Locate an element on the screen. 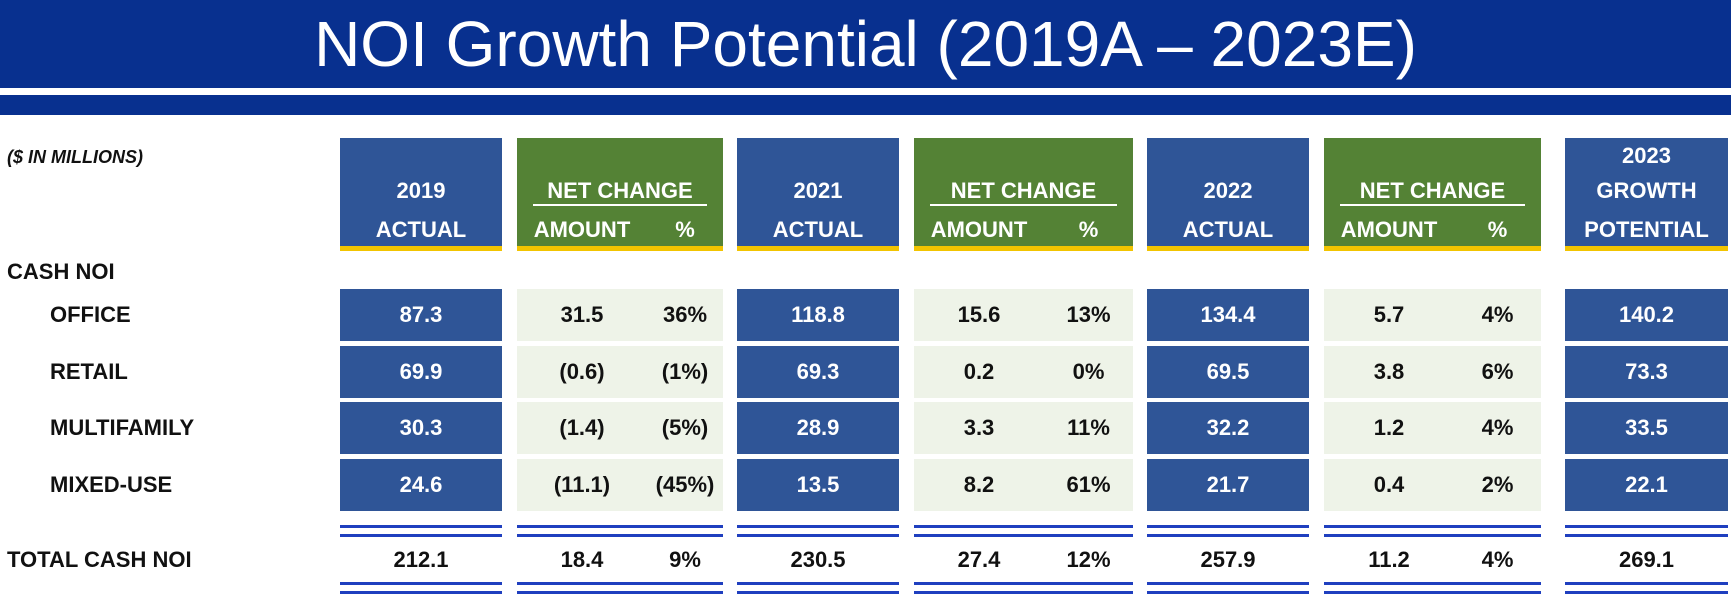 The height and width of the screenshot is (594, 1731). total-label: TOTAL CASH NOI is located at coordinates (99, 559).